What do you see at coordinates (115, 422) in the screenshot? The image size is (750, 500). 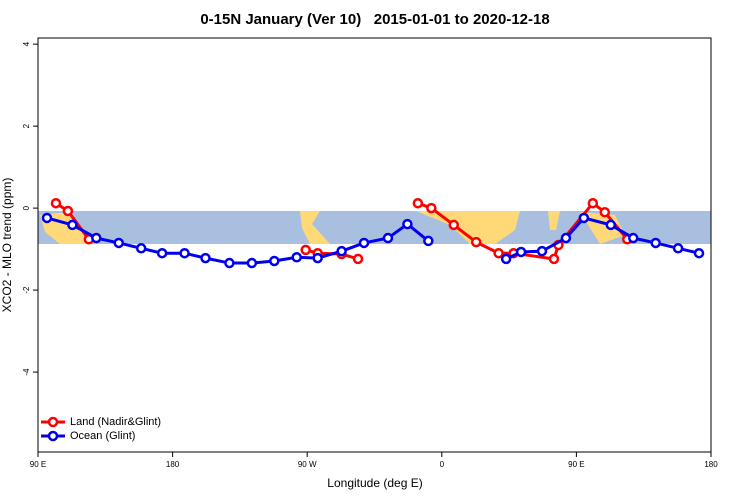 I see `legend-label: Land (Nadir&Glint)` at bounding box center [115, 422].